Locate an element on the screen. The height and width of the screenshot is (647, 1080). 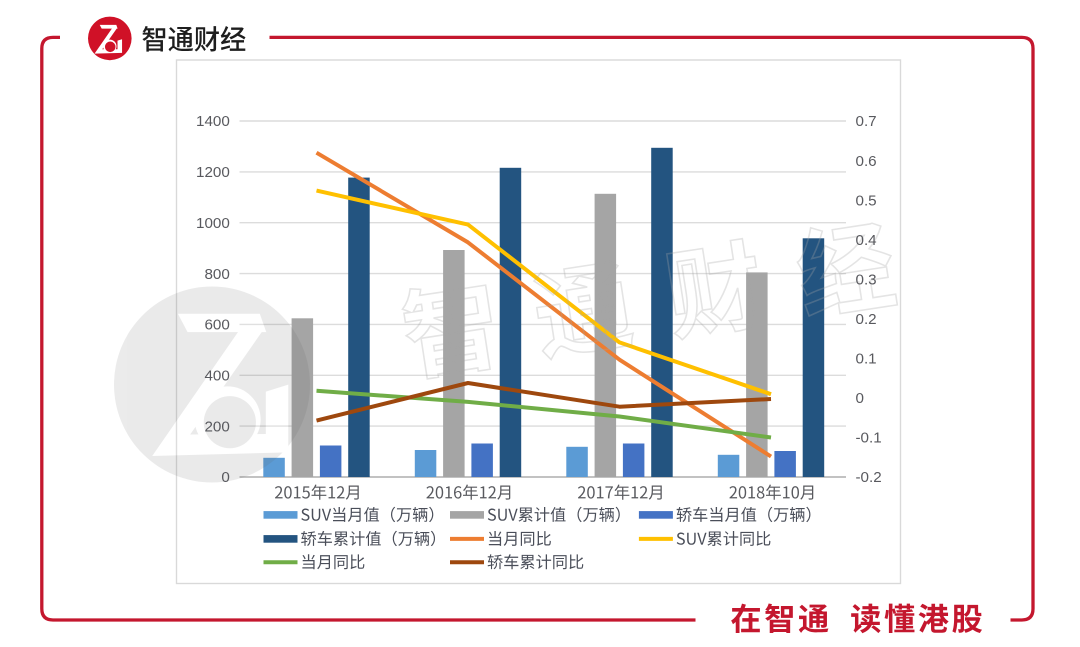
svg-text: 0.5 is located at coordinates (866, 200).